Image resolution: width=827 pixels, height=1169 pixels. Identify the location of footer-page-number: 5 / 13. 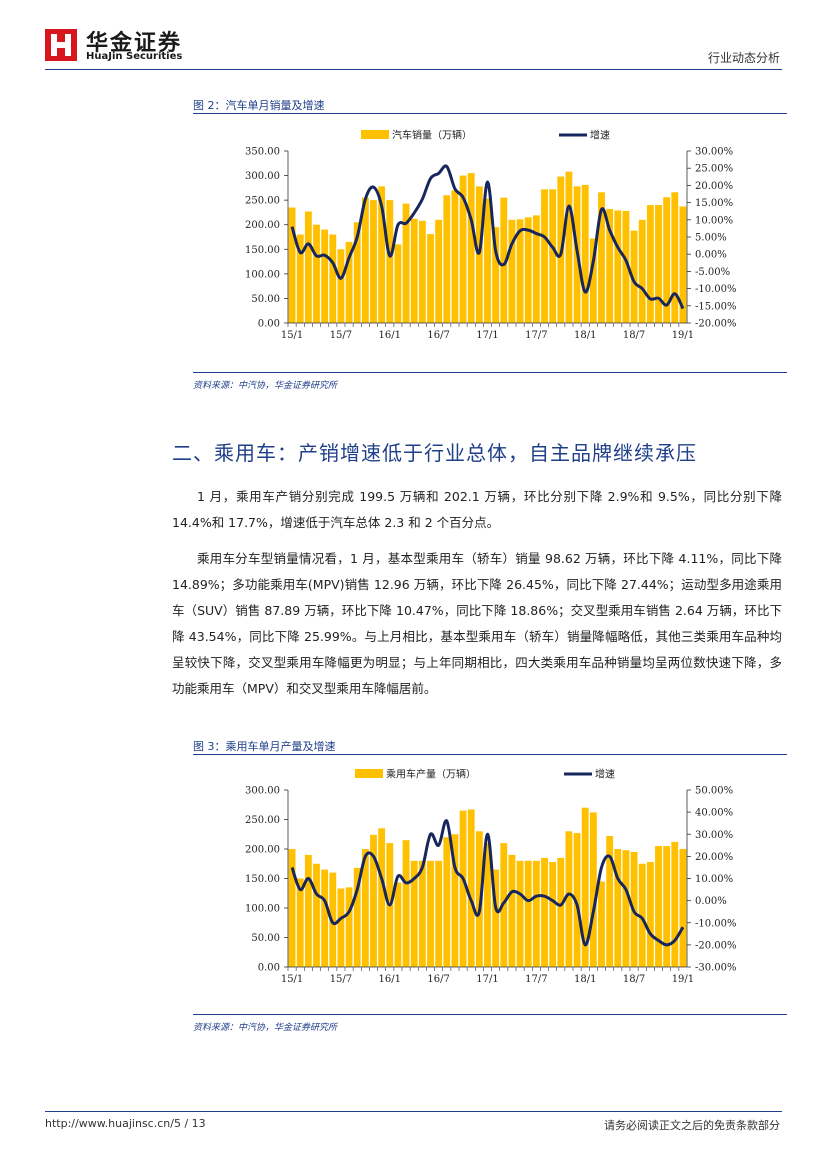
(189, 1123).